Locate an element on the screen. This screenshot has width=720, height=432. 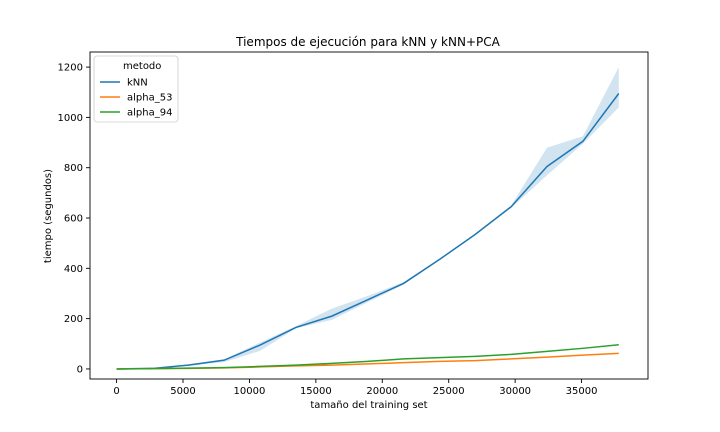
y-tick-label: 0 is located at coordinates (80, 369).